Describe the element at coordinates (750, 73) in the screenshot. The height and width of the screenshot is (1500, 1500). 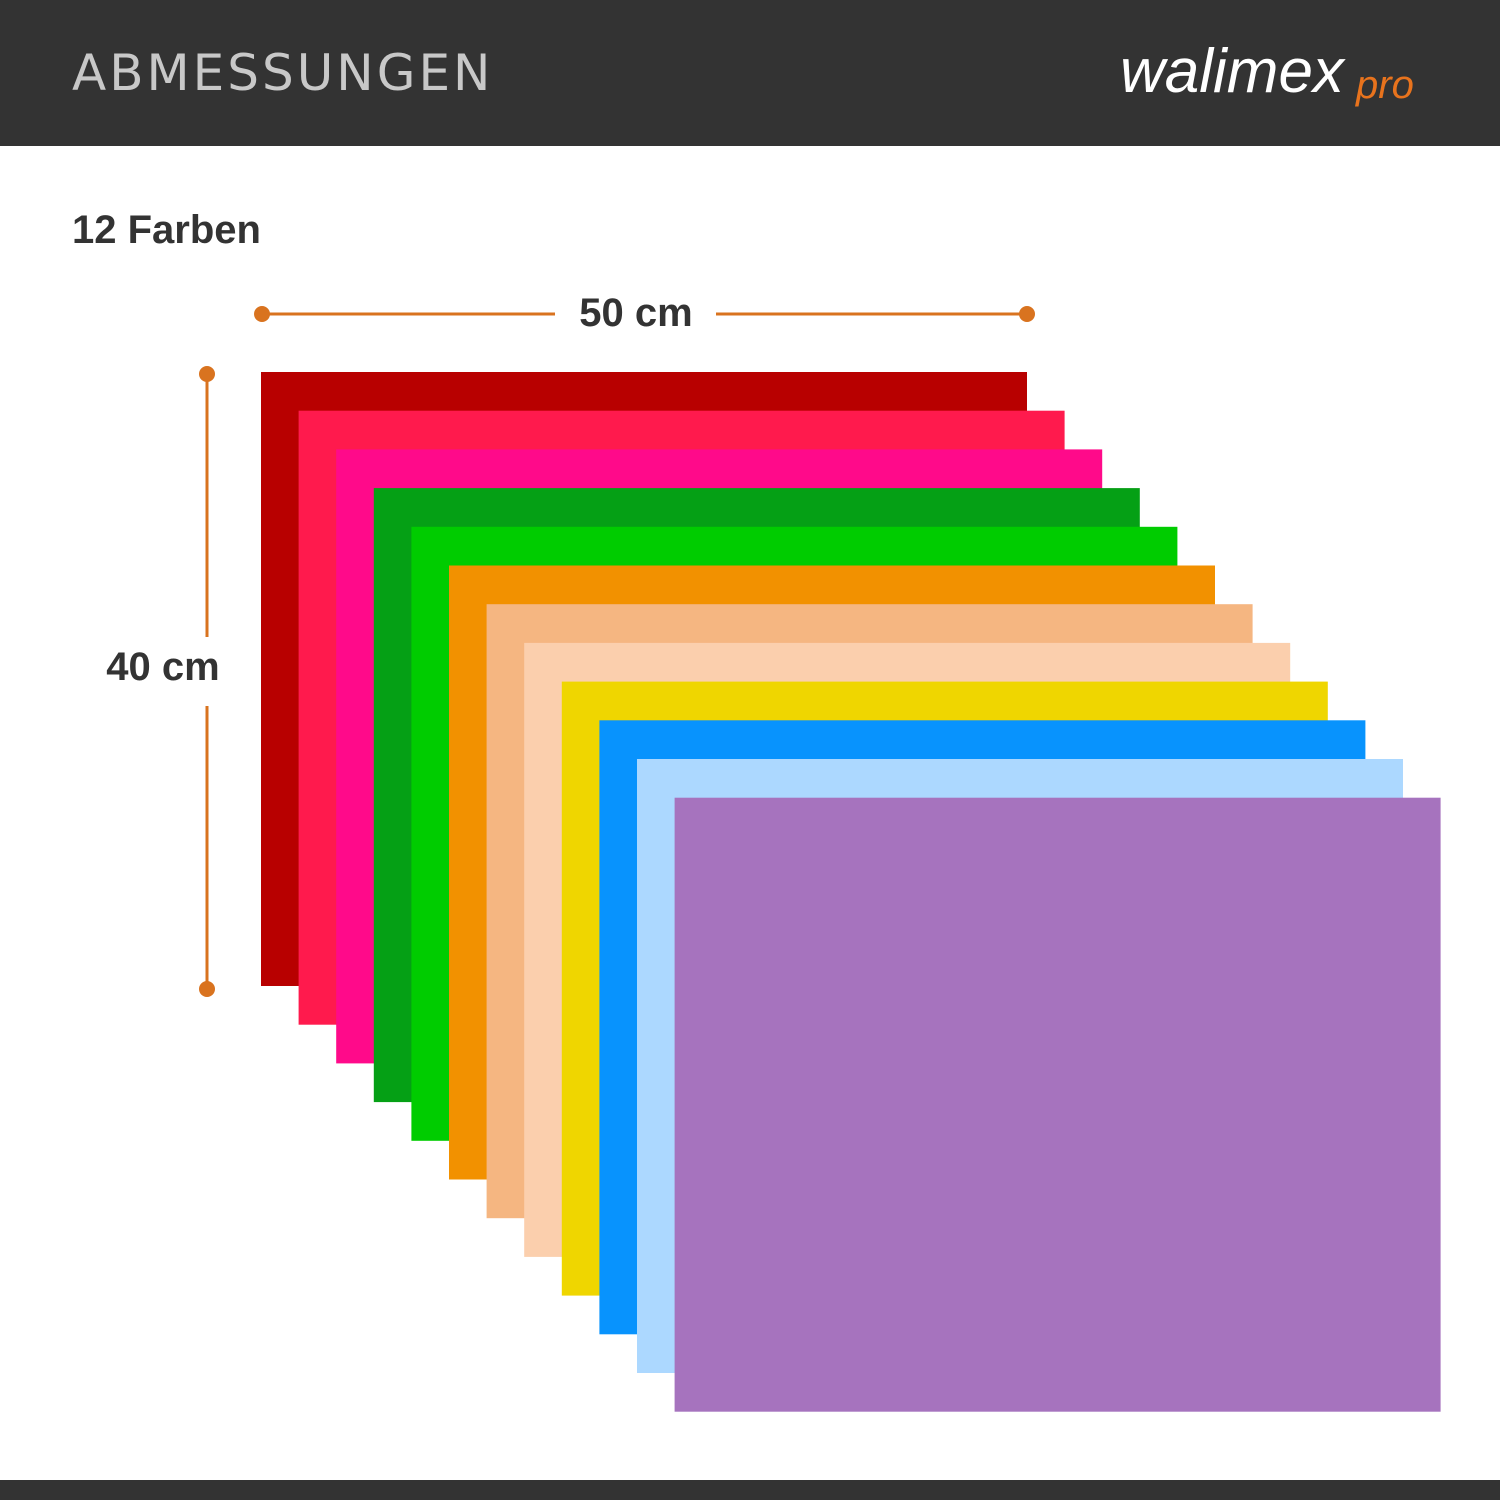
I see `header-bar` at that location.